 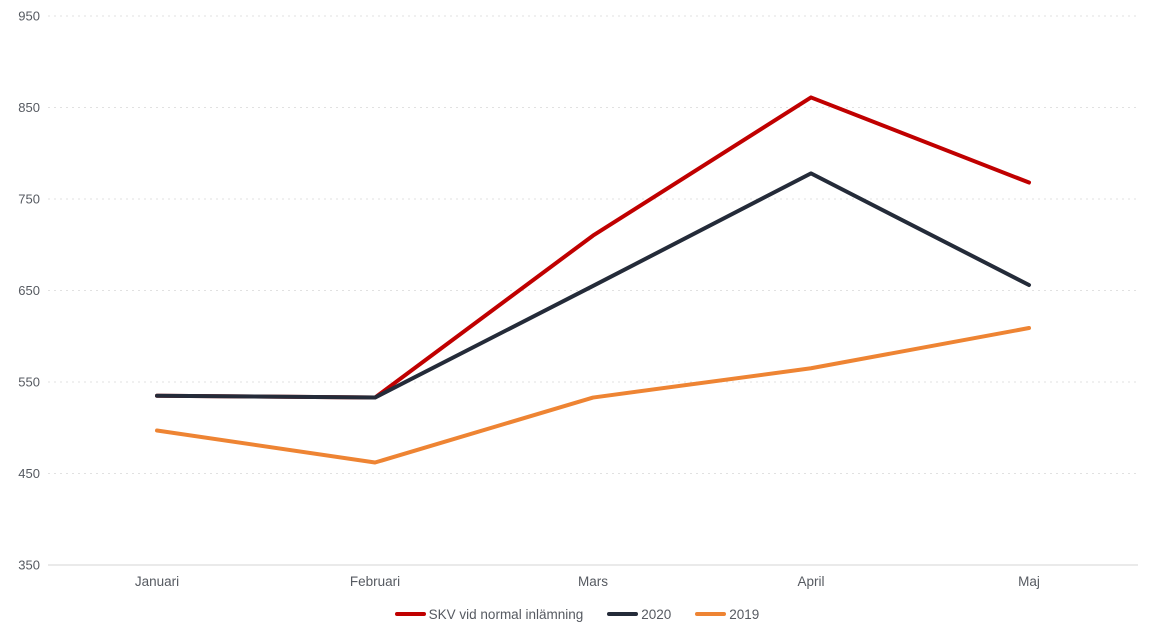 I want to click on legend-item-2019: 2019, so click(x=727, y=614).